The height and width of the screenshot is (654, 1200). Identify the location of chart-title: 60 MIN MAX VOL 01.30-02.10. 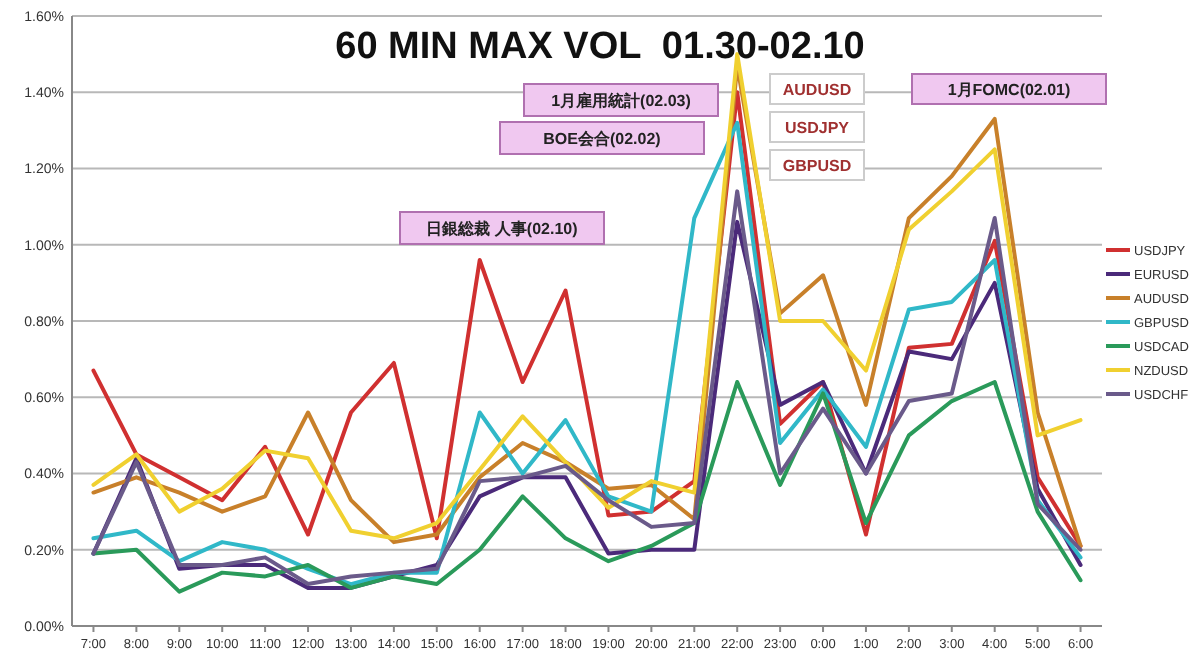
(600, 47).